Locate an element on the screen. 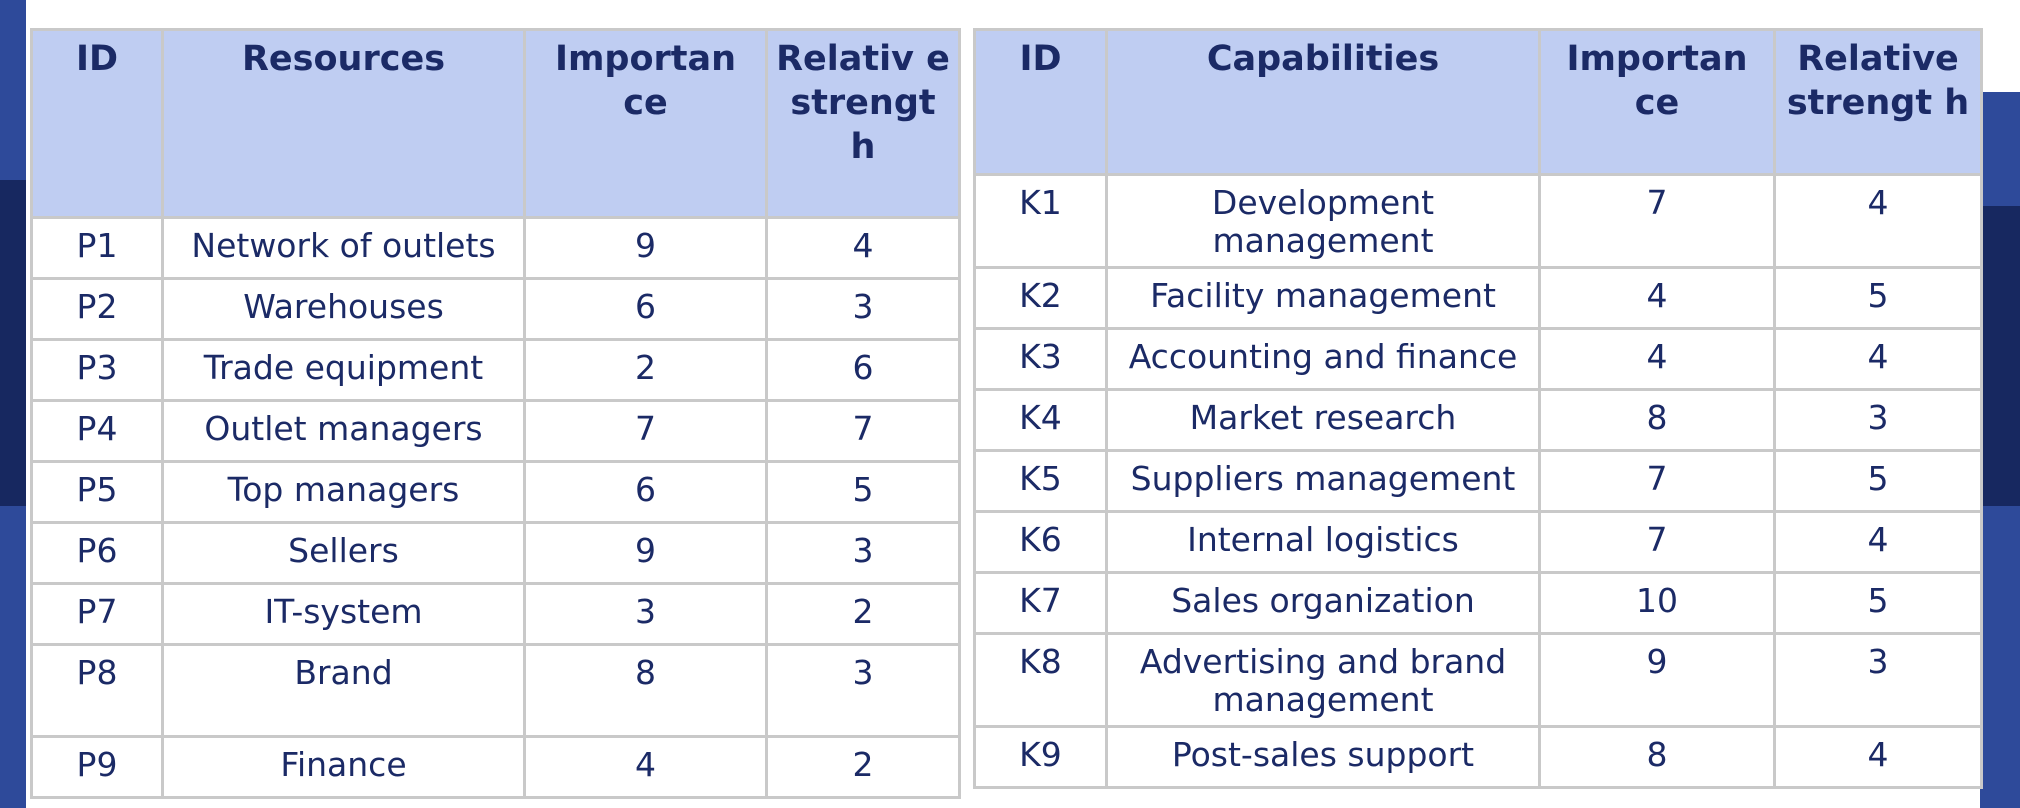 The image size is (2020, 808). cell-importance: 10 is located at coordinates (1657, 603).